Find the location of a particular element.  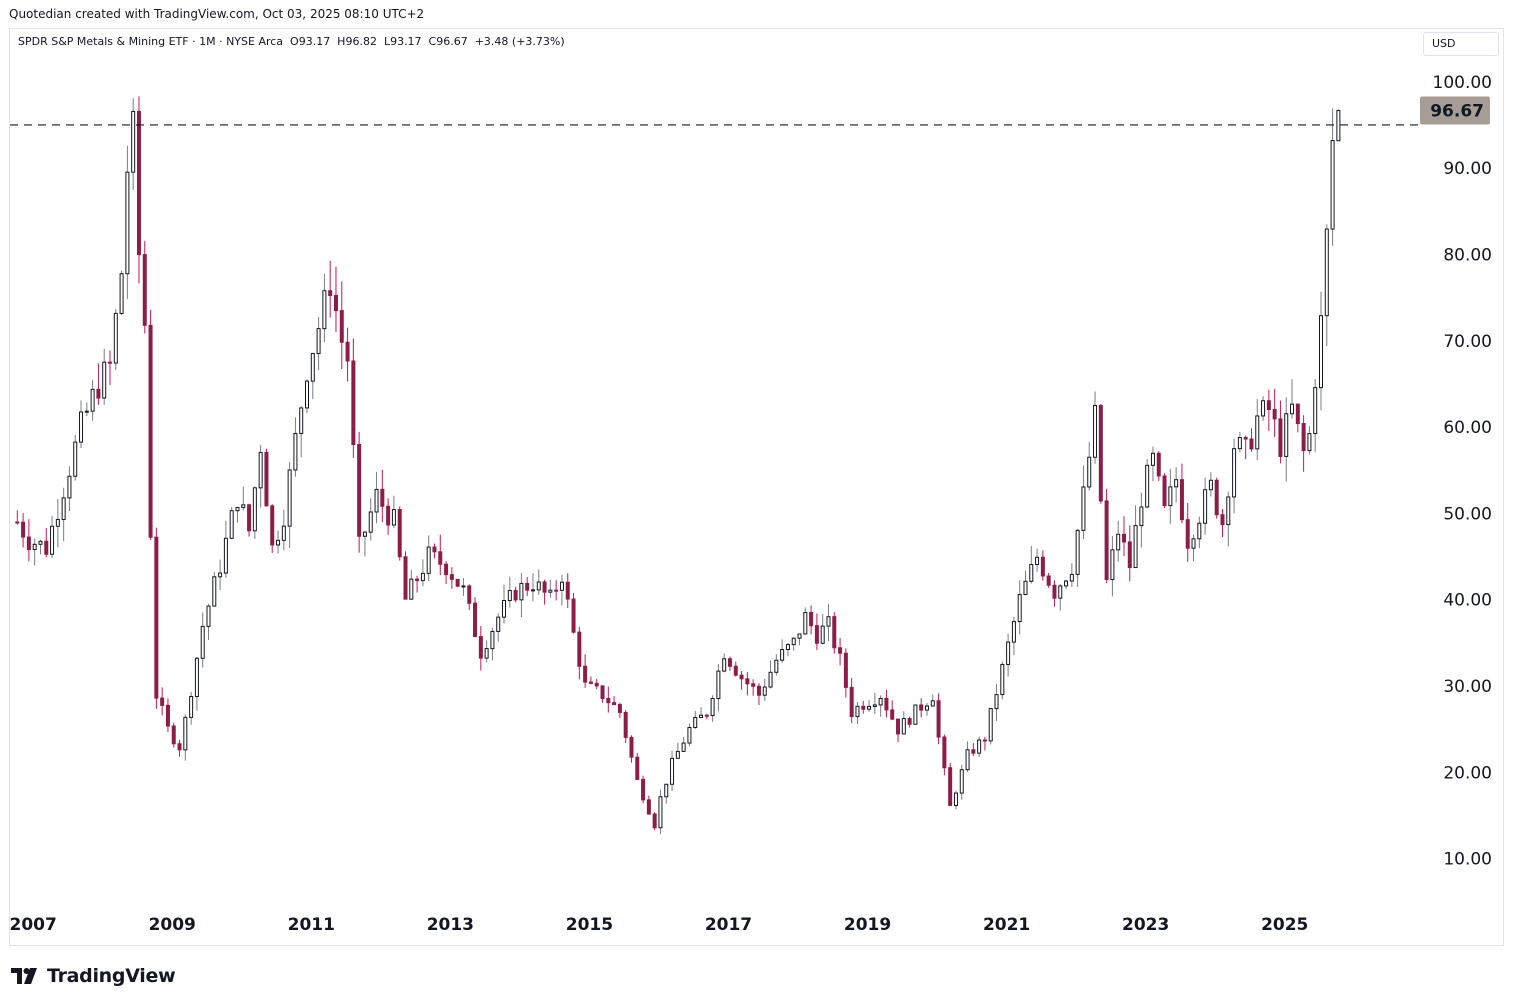

y-tick-label: 30.00 is located at coordinates (1467, 687).